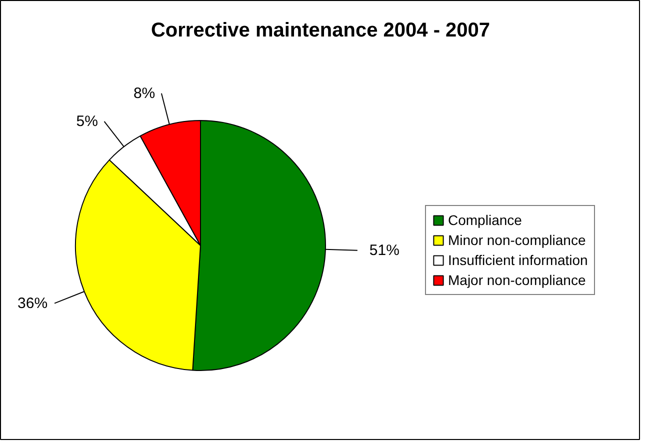  Describe the element at coordinates (144, 93) in the screenshot. I see `data-label: 8%` at that location.